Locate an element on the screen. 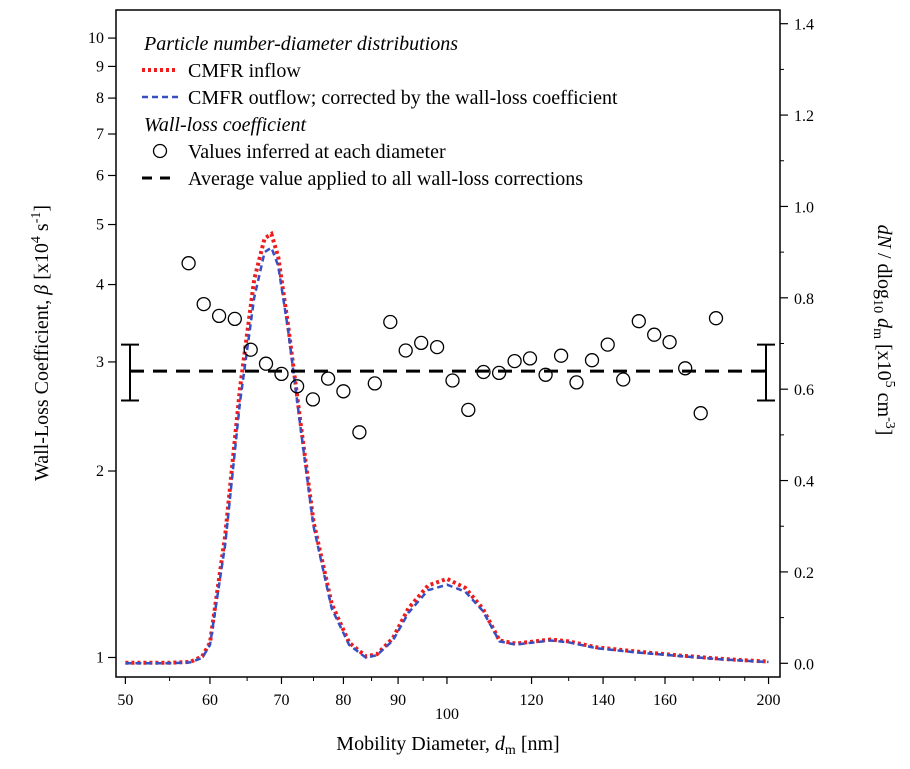 The height and width of the screenshot is (769, 910). y-right-tick-label: 1.0 is located at coordinates (804, 207).